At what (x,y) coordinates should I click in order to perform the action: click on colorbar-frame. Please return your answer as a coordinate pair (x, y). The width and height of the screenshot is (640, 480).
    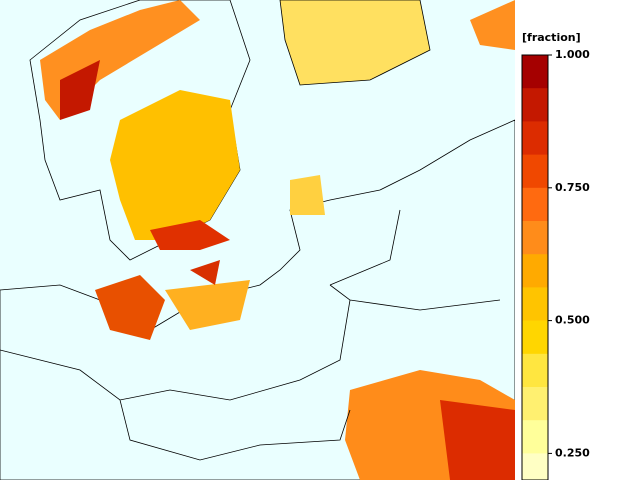
    Looking at the image, I should click on (535, 267).